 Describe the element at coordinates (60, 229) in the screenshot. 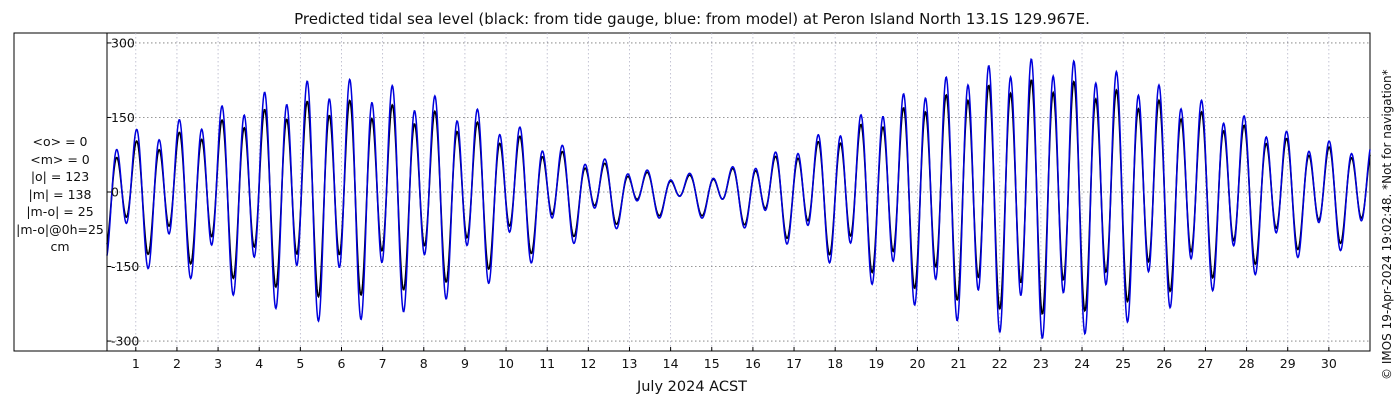

I see `stat-abs-difference-0h: |m-o|@0h=25` at that location.